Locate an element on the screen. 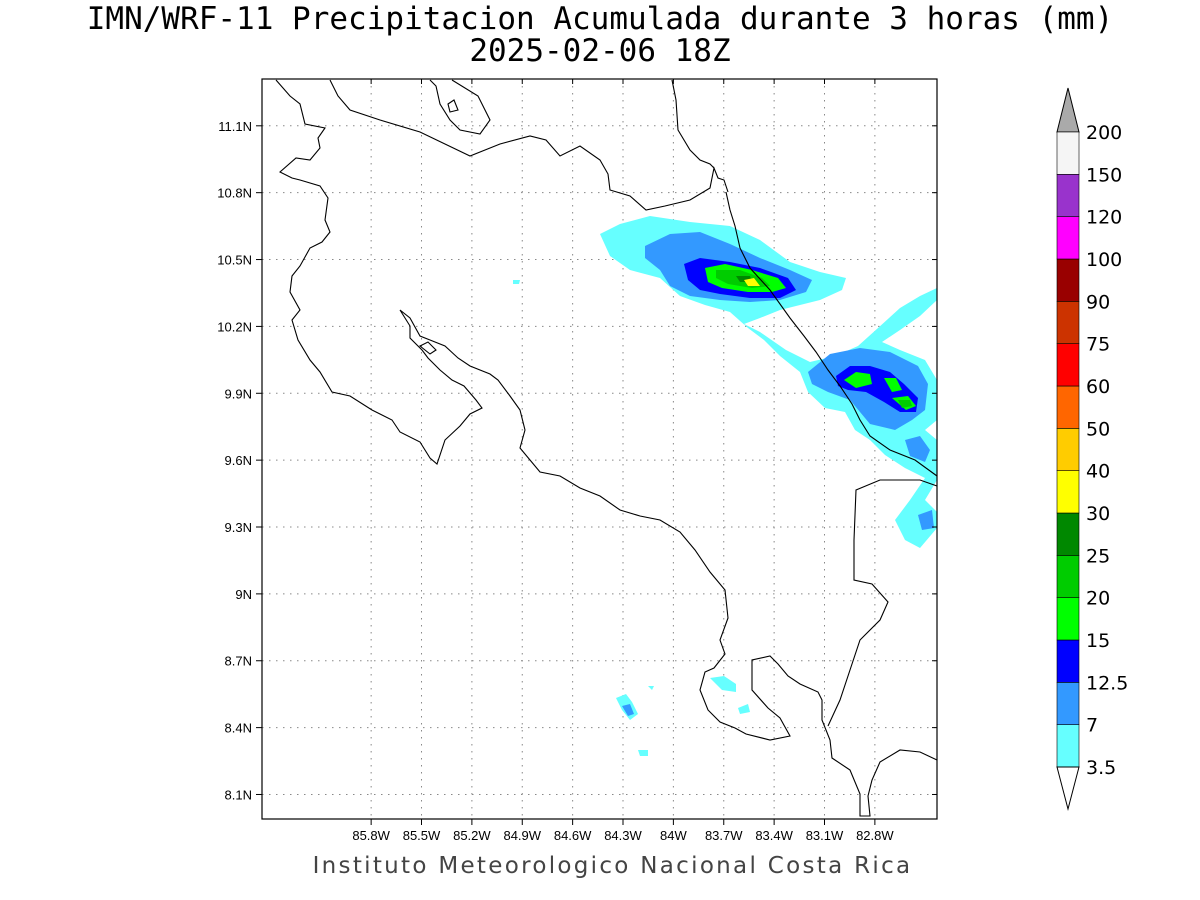 The width and height of the screenshot is (1200, 900). precip-area-7-osa is located at coordinates (628, 710).